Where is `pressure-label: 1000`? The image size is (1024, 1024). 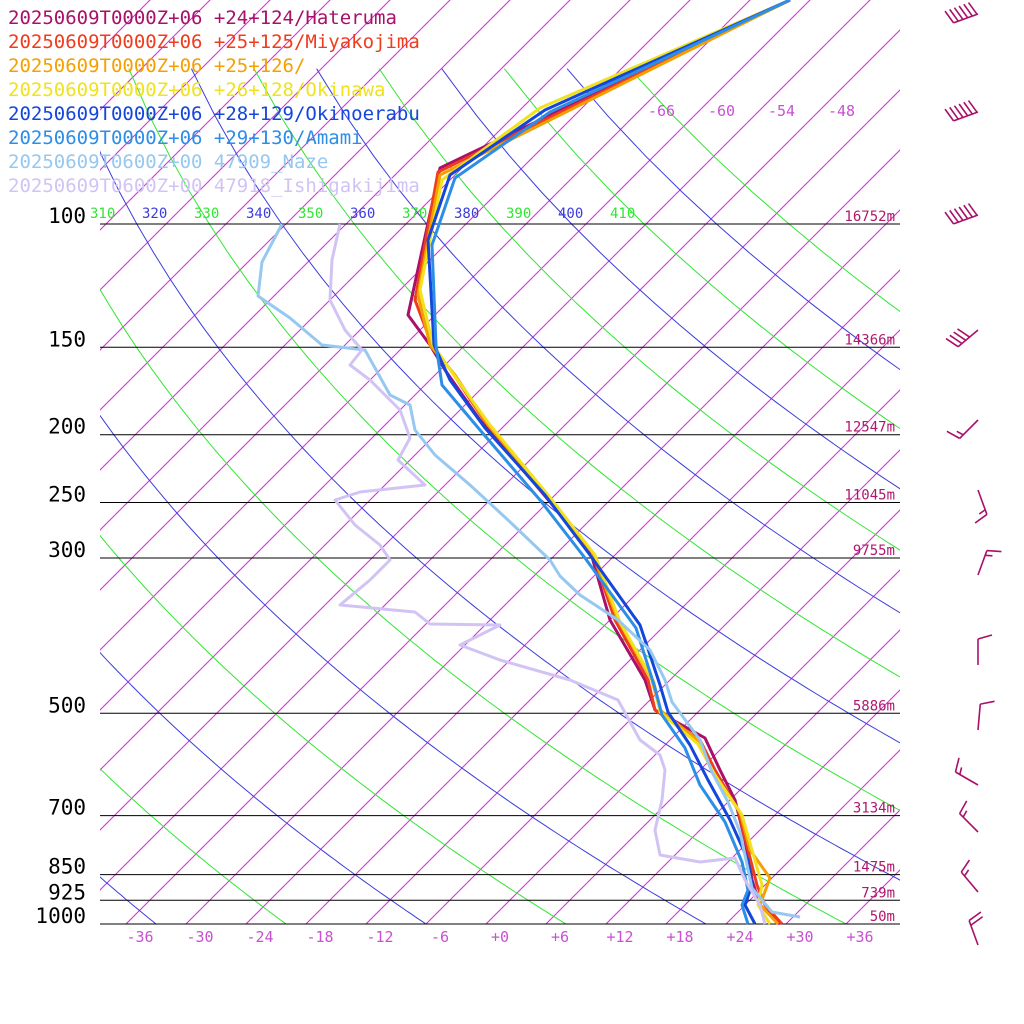 pressure-label: 1000 is located at coordinates (60, 916).